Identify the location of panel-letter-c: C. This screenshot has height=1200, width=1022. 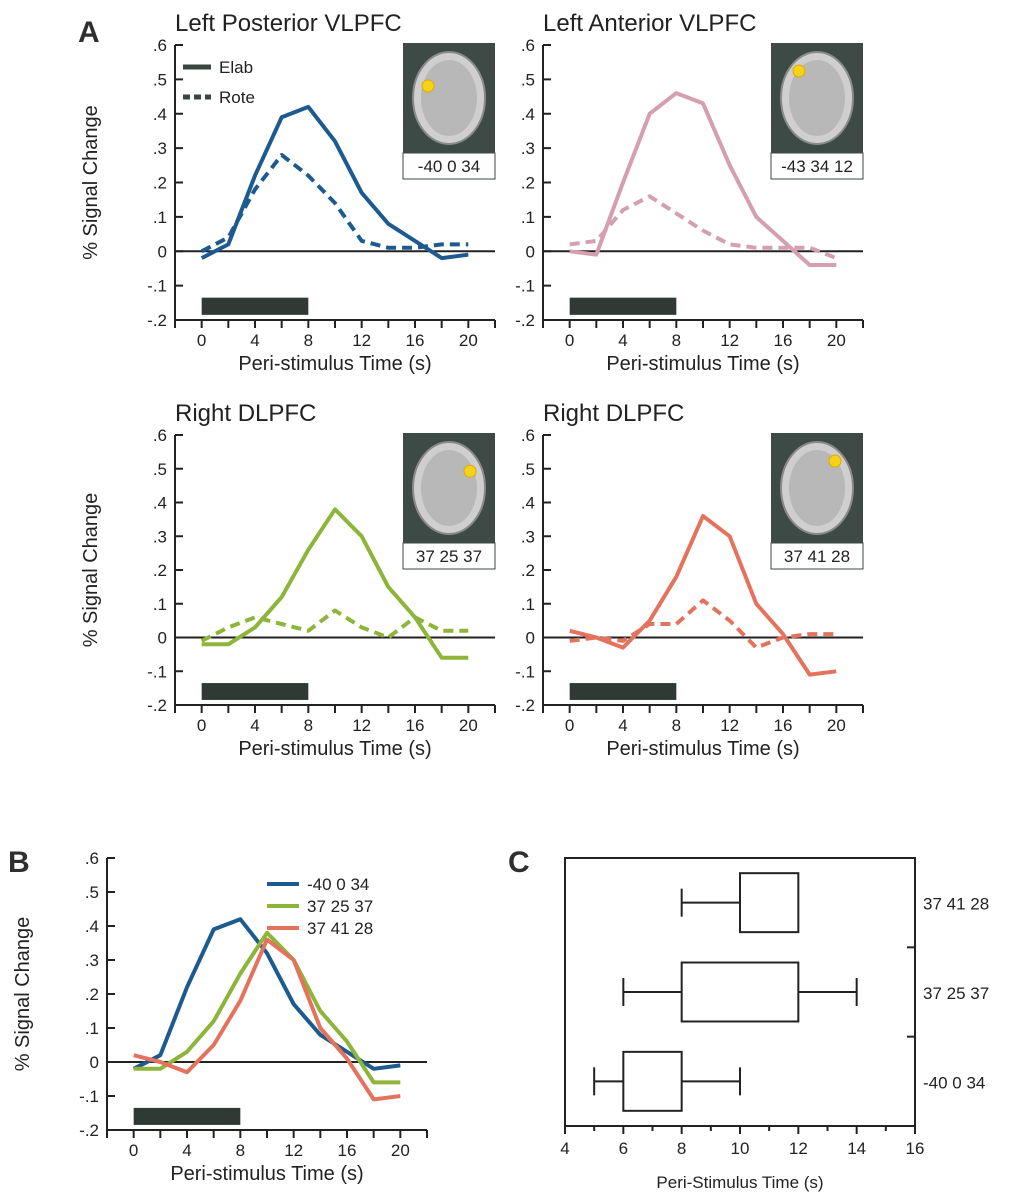
(519, 862).